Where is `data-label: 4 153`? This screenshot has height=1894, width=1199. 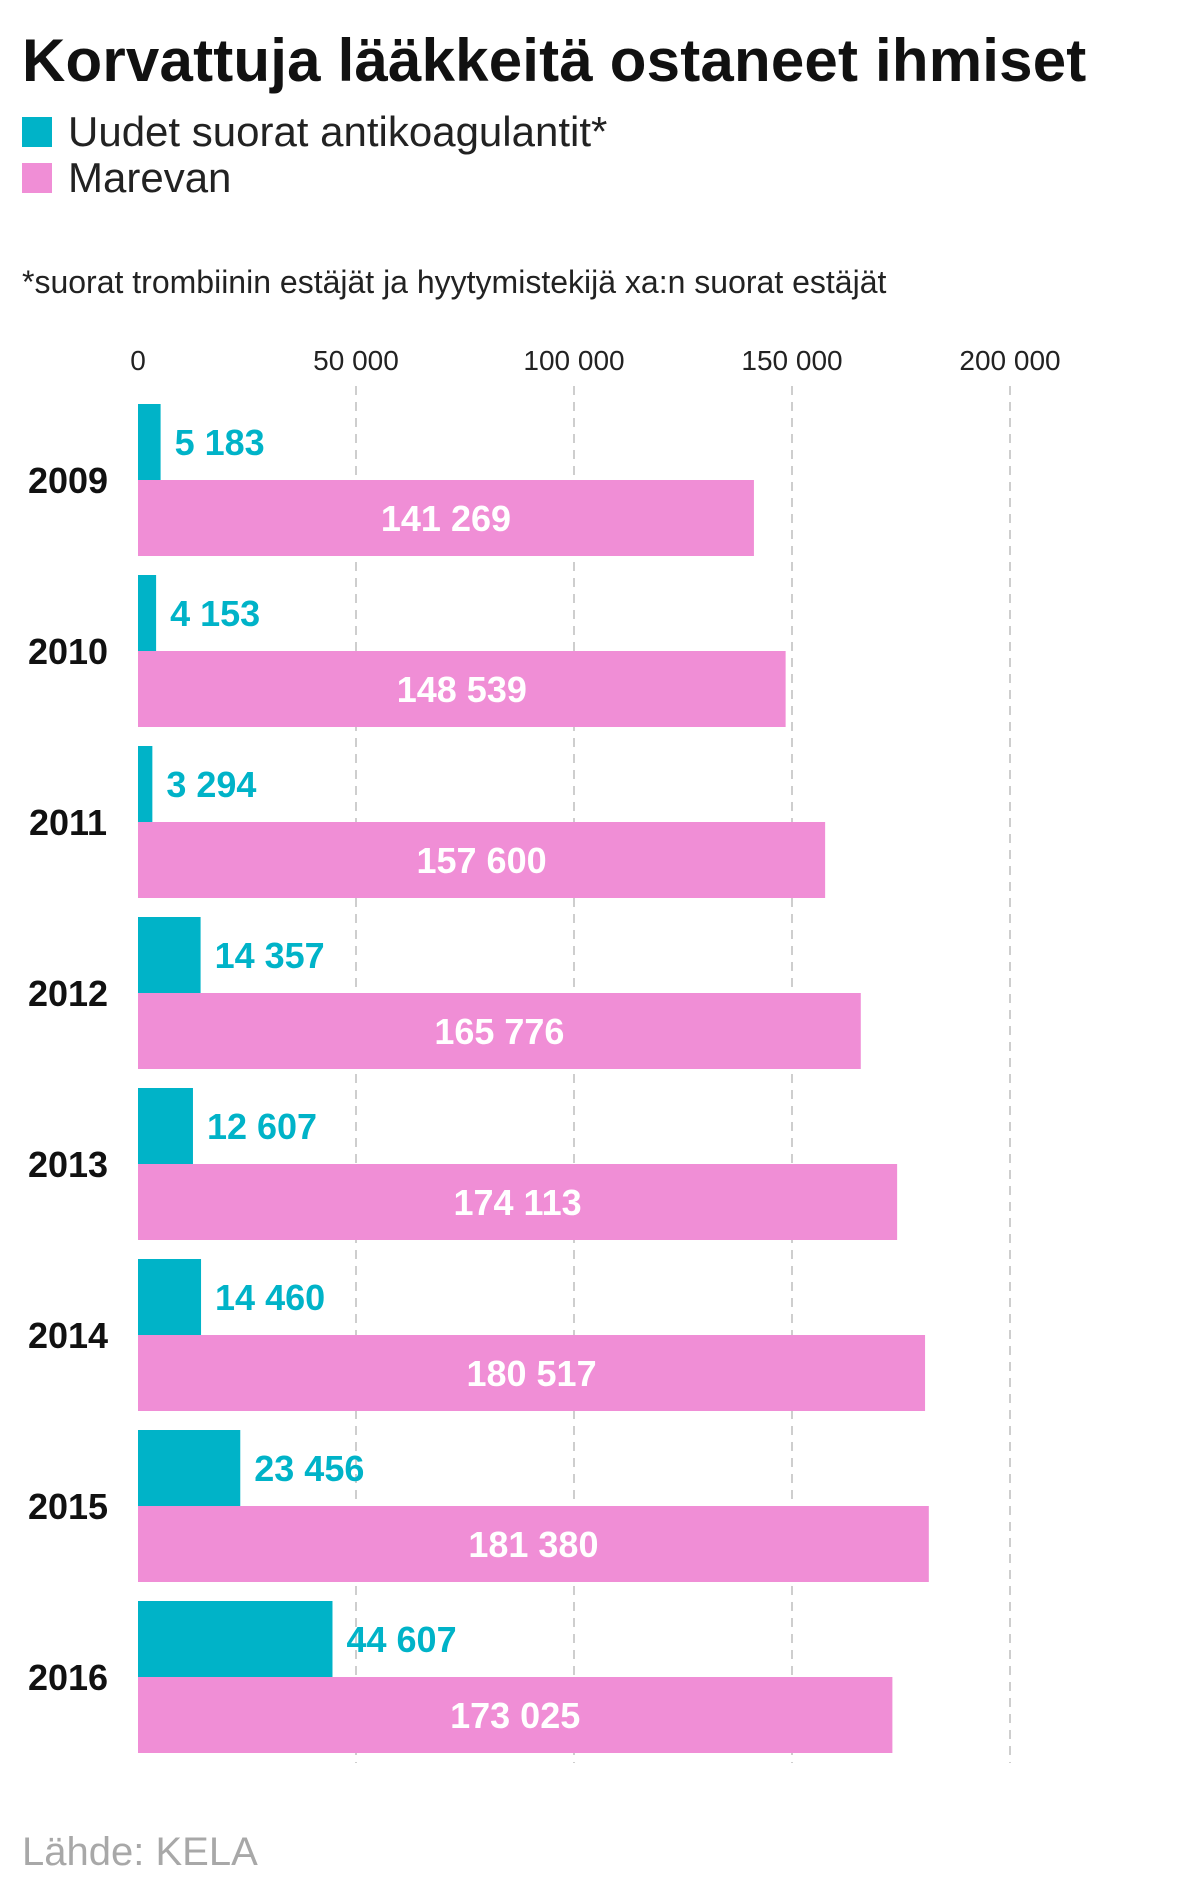 data-label: 4 153 is located at coordinates (215, 613).